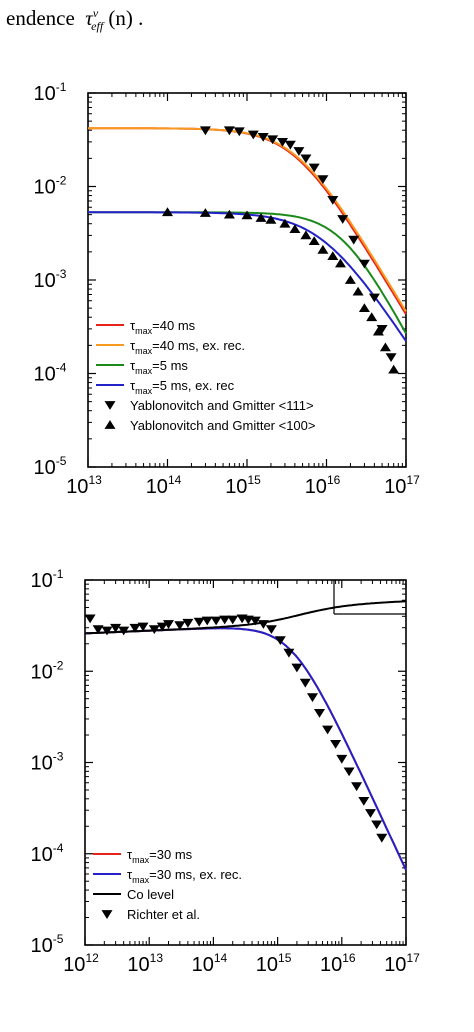  What do you see at coordinates (126, 18) in the screenshot?
I see `header-arg: (n) .` at bounding box center [126, 18].